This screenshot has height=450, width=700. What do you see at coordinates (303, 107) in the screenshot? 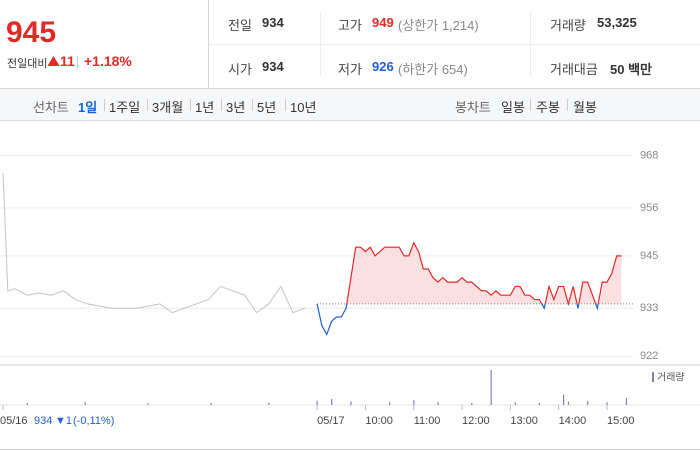
I see `tab: 10년` at bounding box center [303, 107].